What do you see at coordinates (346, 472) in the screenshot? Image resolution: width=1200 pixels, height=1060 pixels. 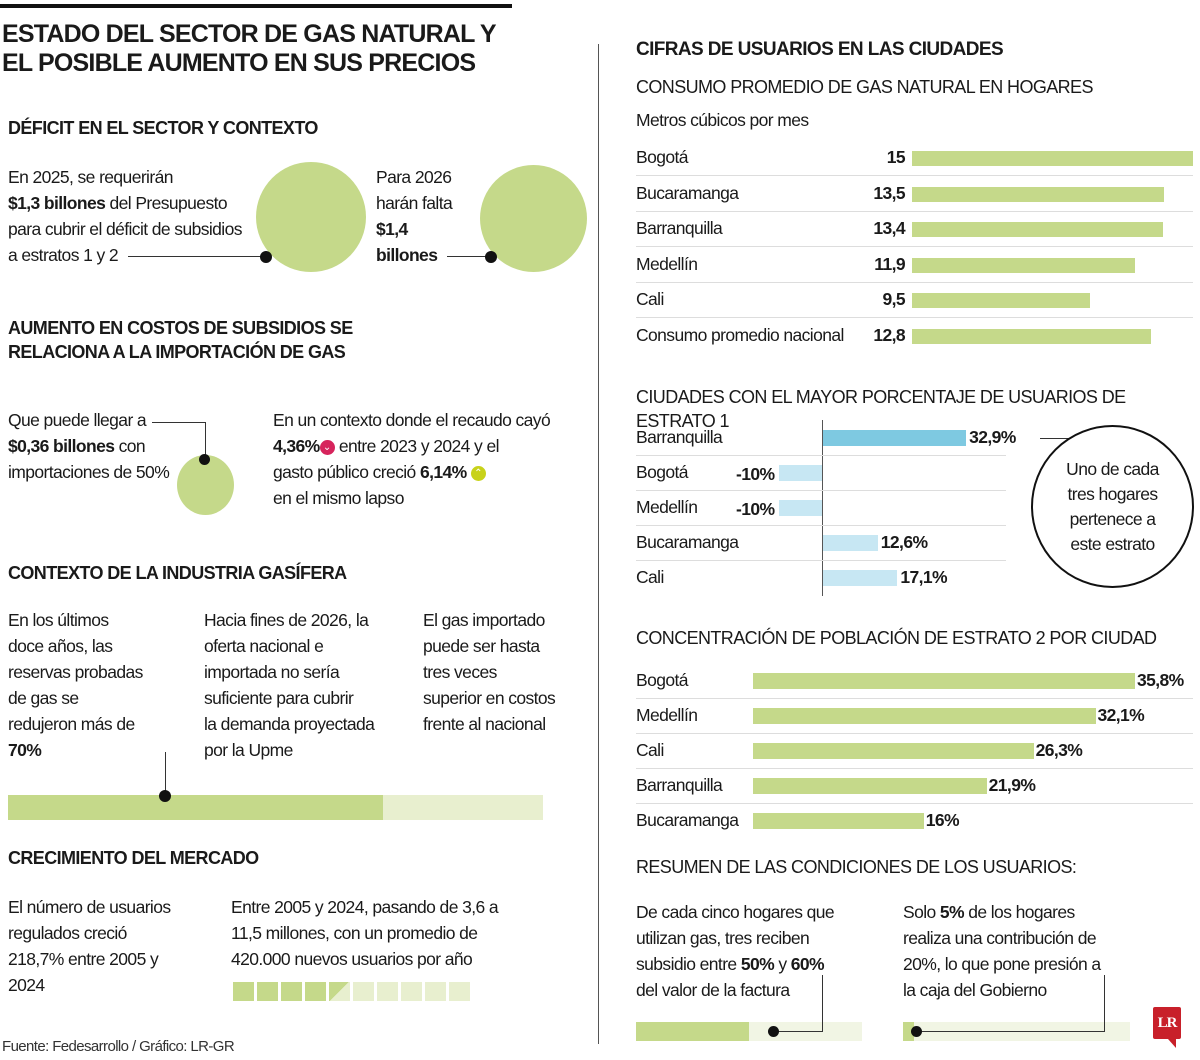 I see `text-line: gasto público creció` at bounding box center [346, 472].